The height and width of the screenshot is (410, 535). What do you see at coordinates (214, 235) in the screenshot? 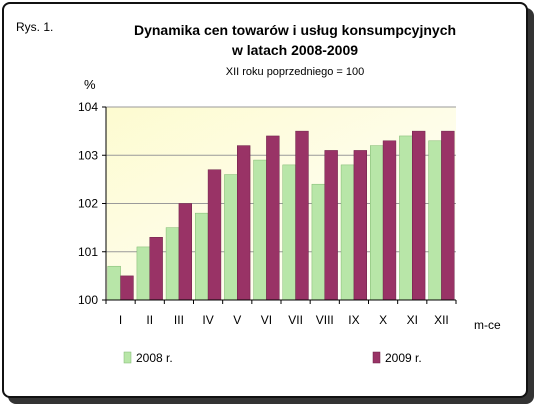
I see `bar-2009-IV` at bounding box center [214, 235].